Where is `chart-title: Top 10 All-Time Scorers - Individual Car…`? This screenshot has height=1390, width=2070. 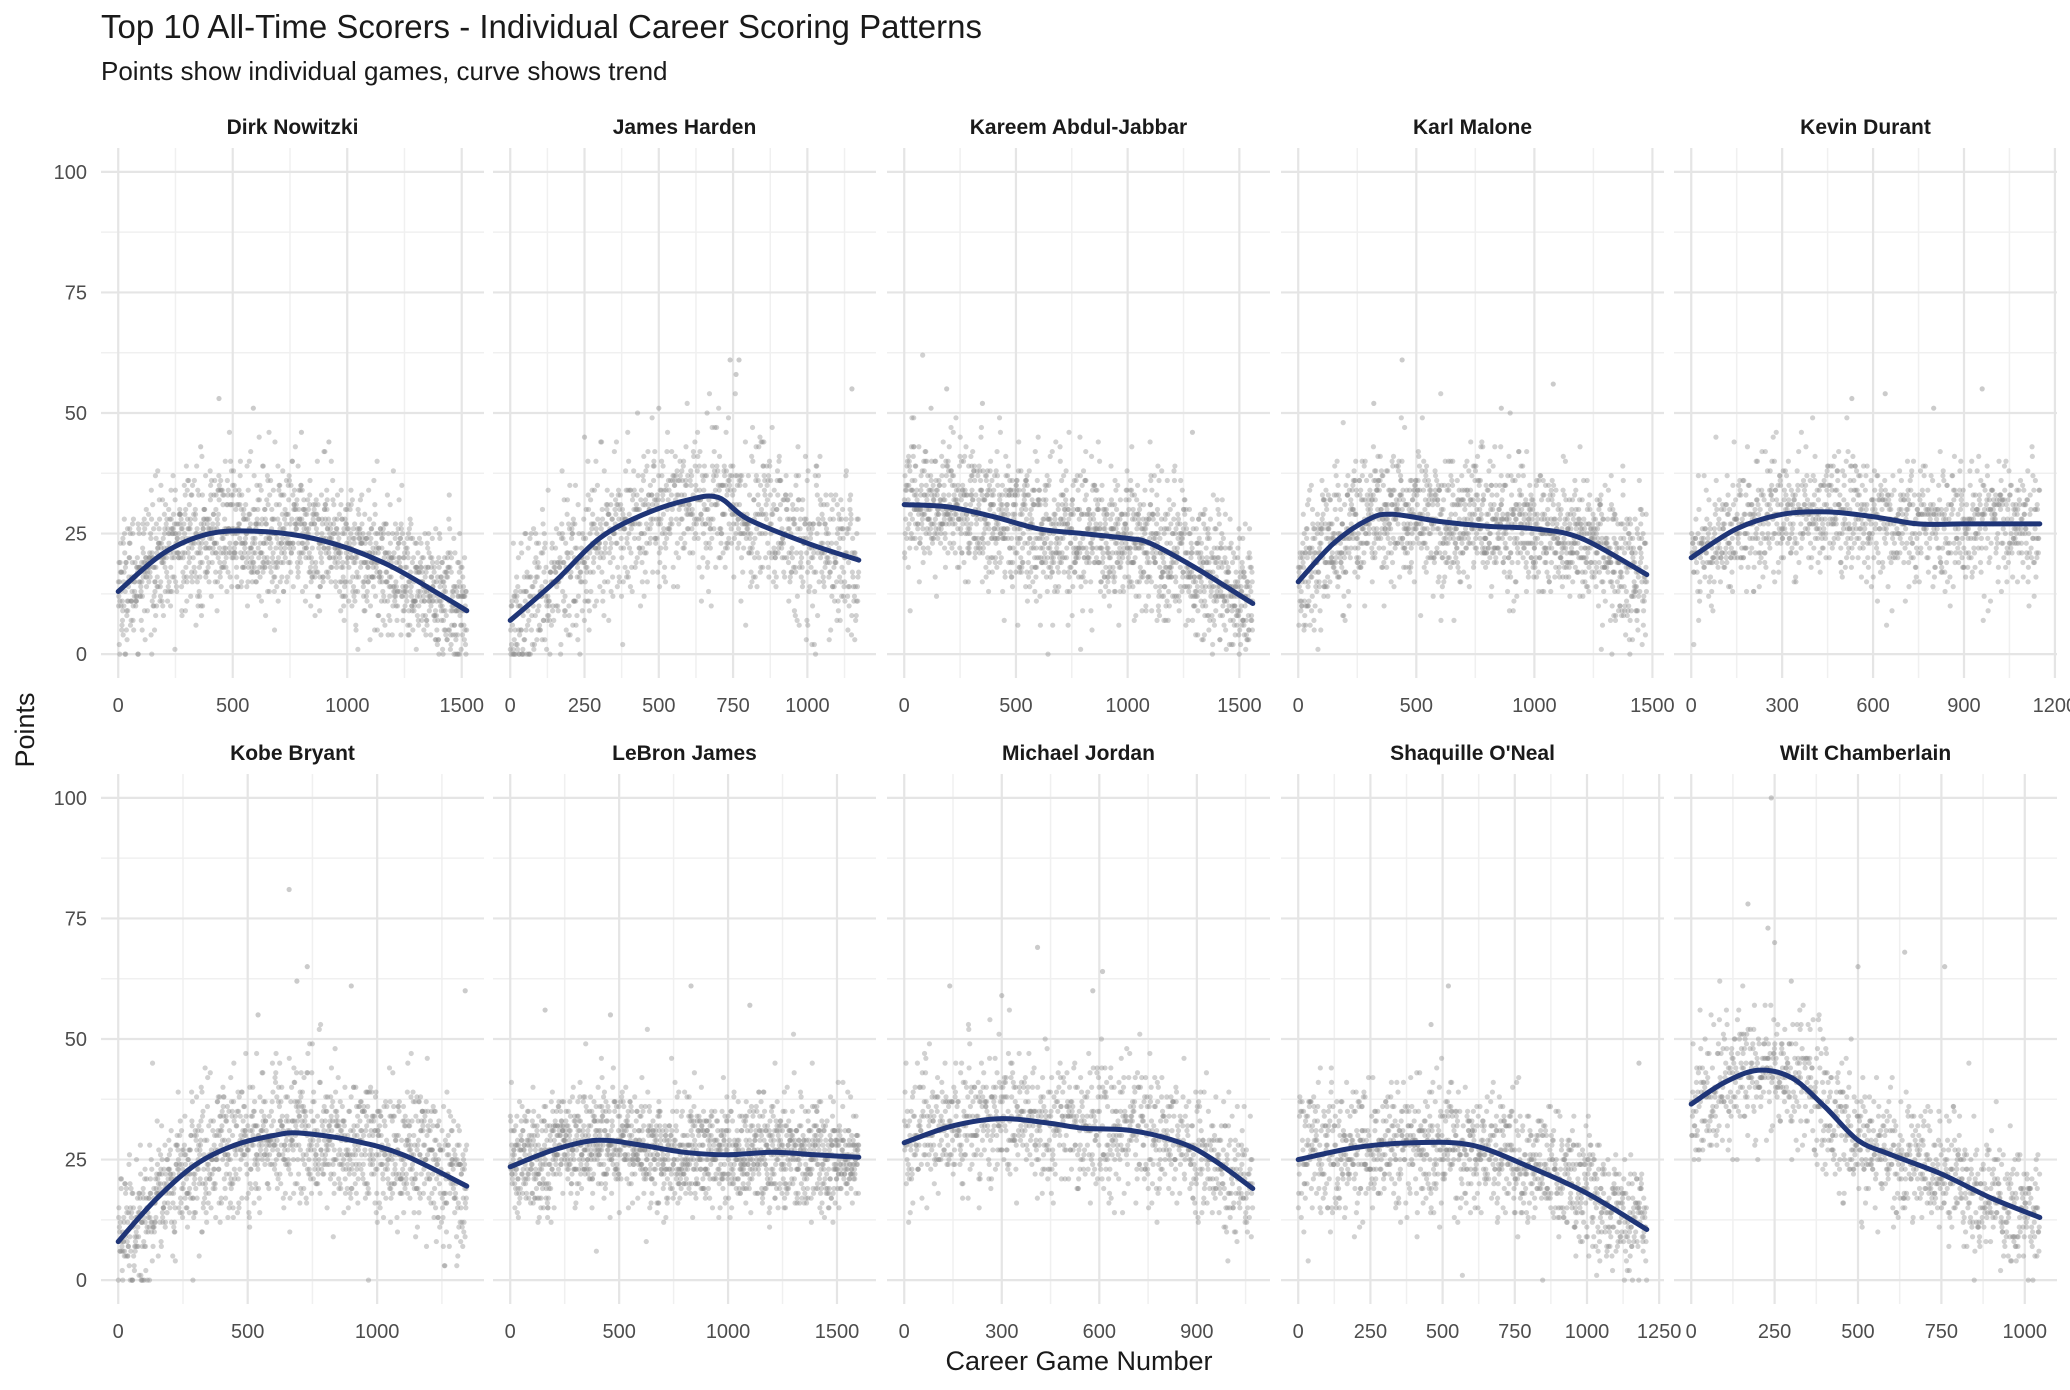 chart-title: Top 10 All-Time Scorers - Individual Car… is located at coordinates (541, 26).